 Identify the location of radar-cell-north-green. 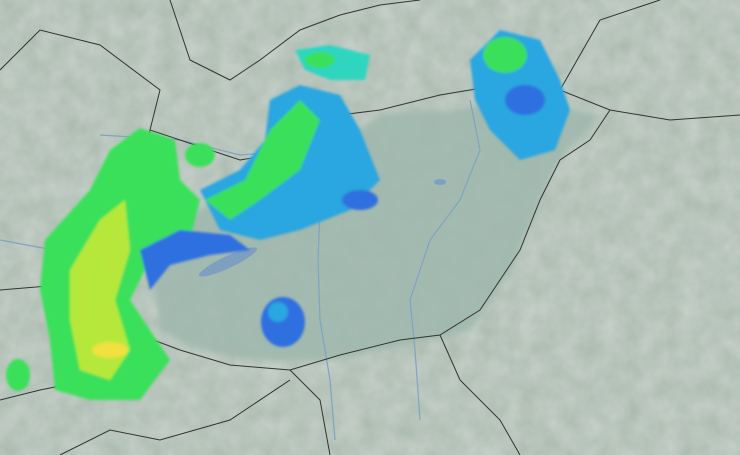
(320, 60).